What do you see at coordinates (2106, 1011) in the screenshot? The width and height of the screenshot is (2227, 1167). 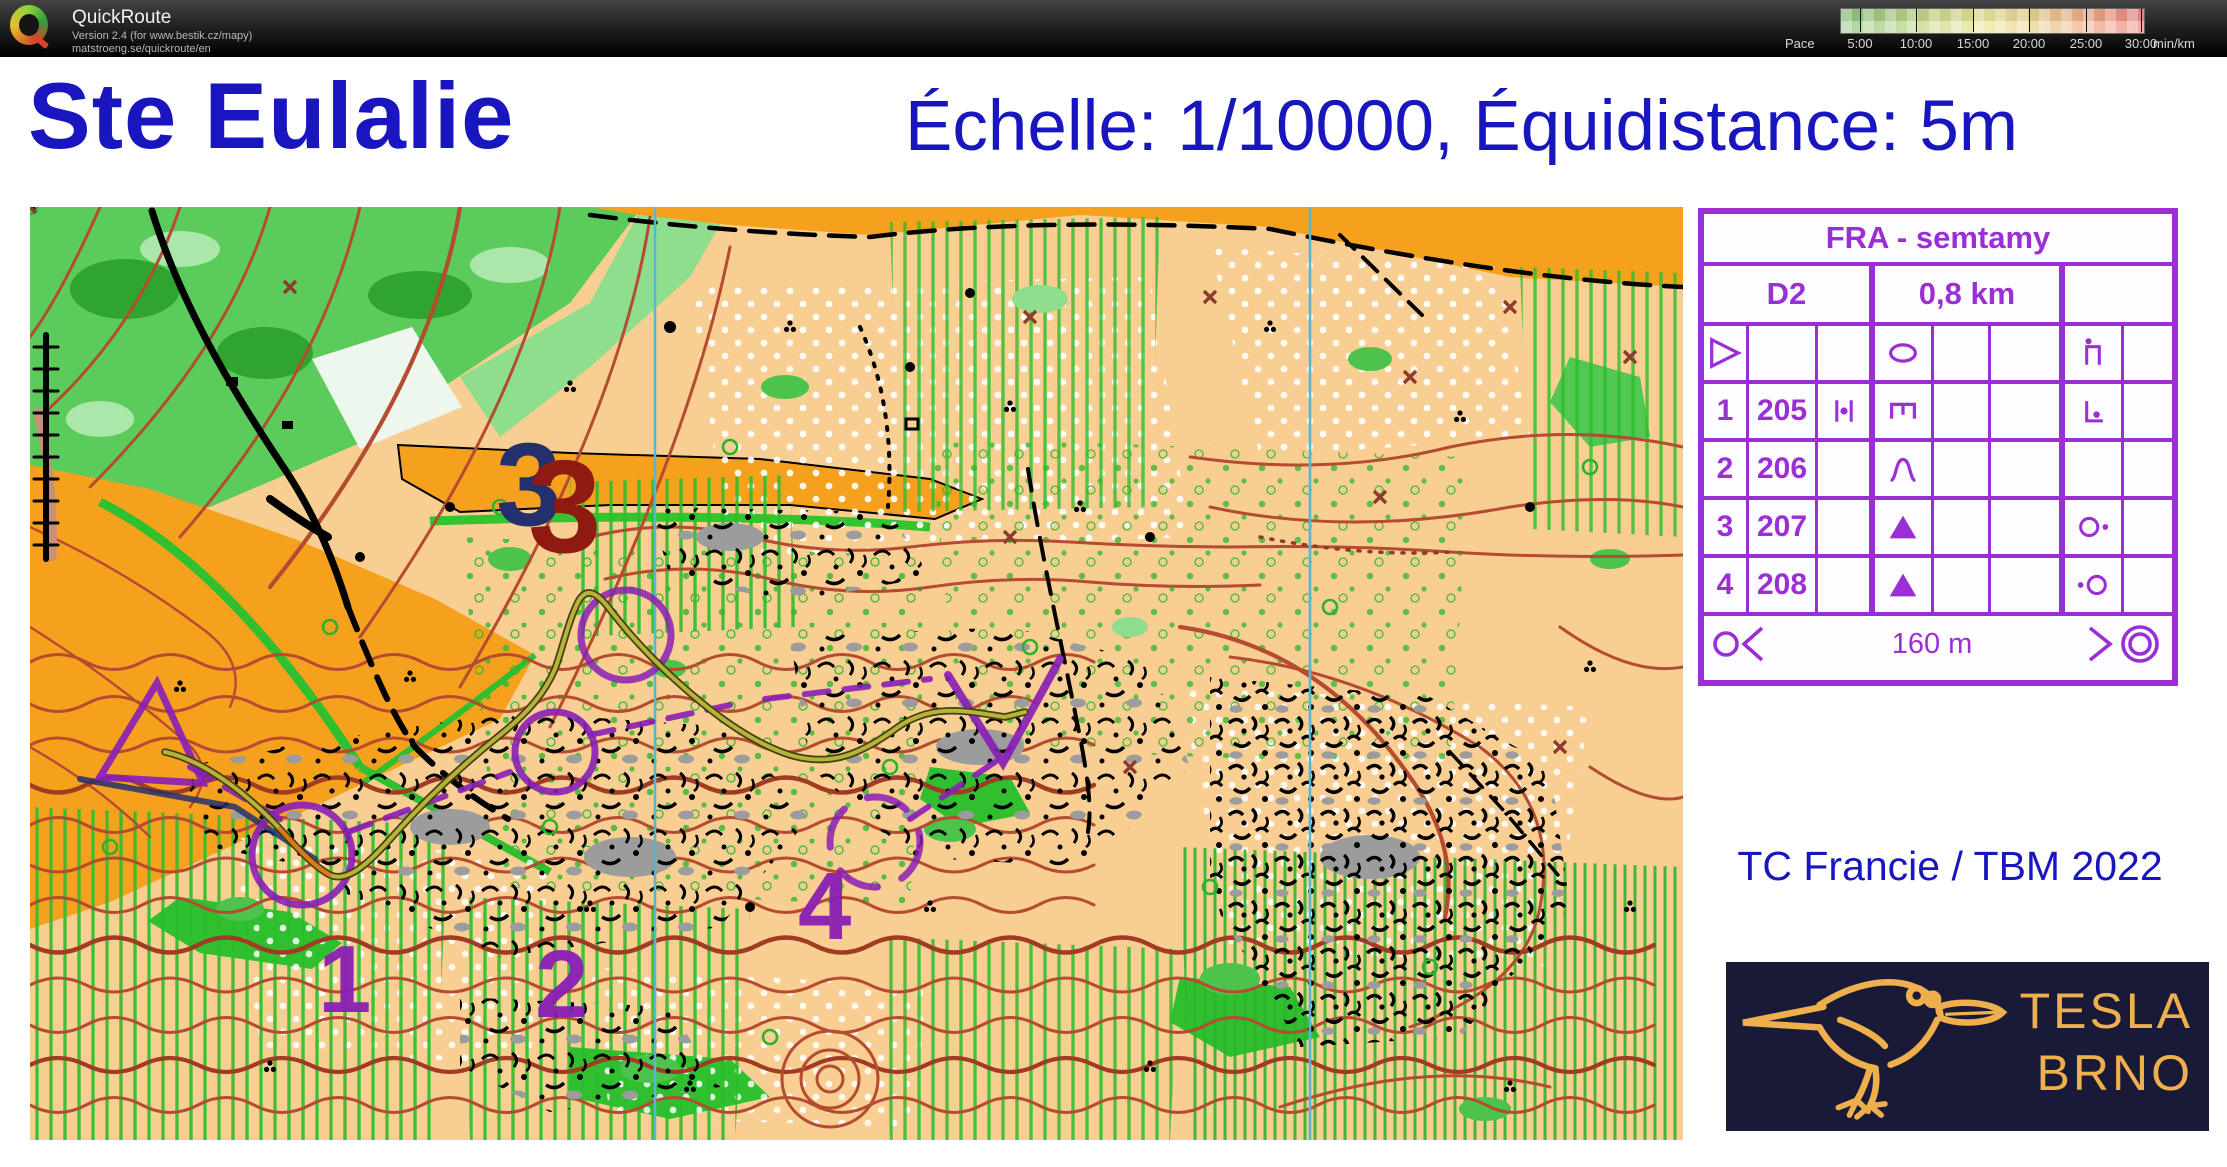 I see `sponsor-line1: TESLA` at bounding box center [2106, 1011].